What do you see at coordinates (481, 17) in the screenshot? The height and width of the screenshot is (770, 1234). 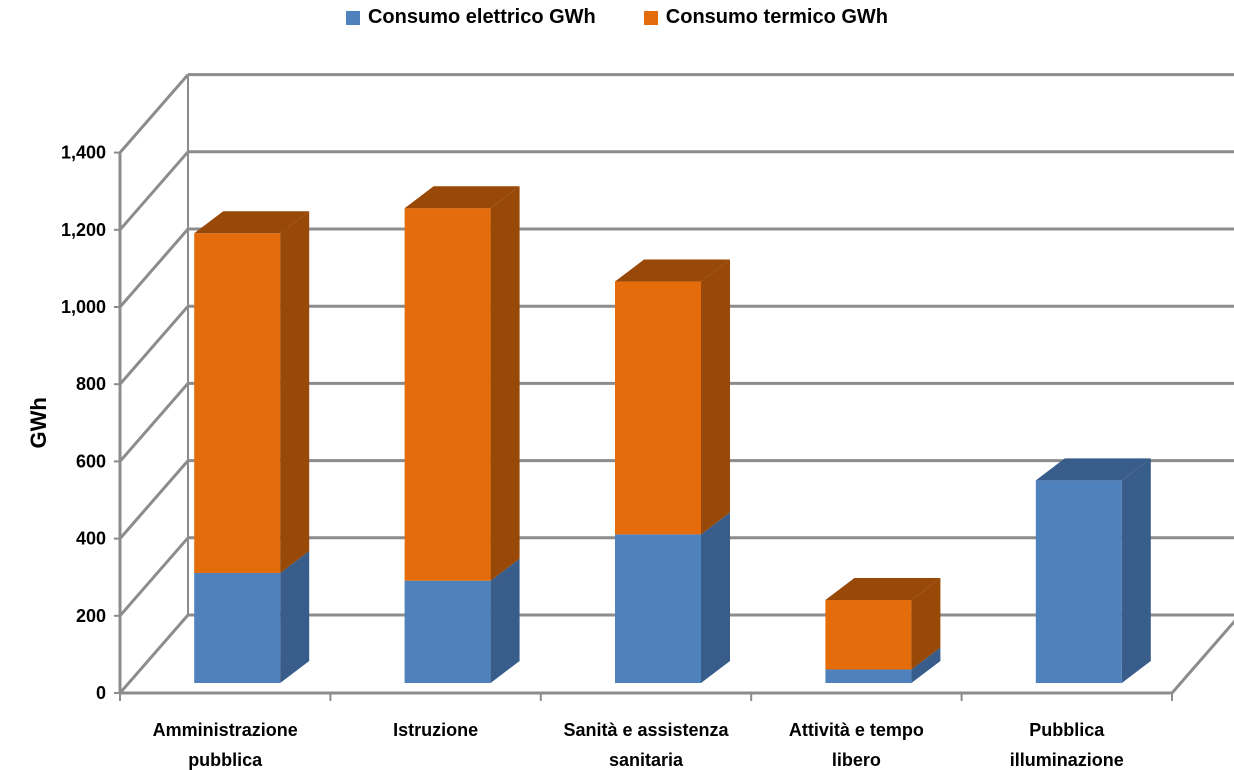 I see `legend-label-electric: Consumo elettrico GWh` at bounding box center [481, 17].